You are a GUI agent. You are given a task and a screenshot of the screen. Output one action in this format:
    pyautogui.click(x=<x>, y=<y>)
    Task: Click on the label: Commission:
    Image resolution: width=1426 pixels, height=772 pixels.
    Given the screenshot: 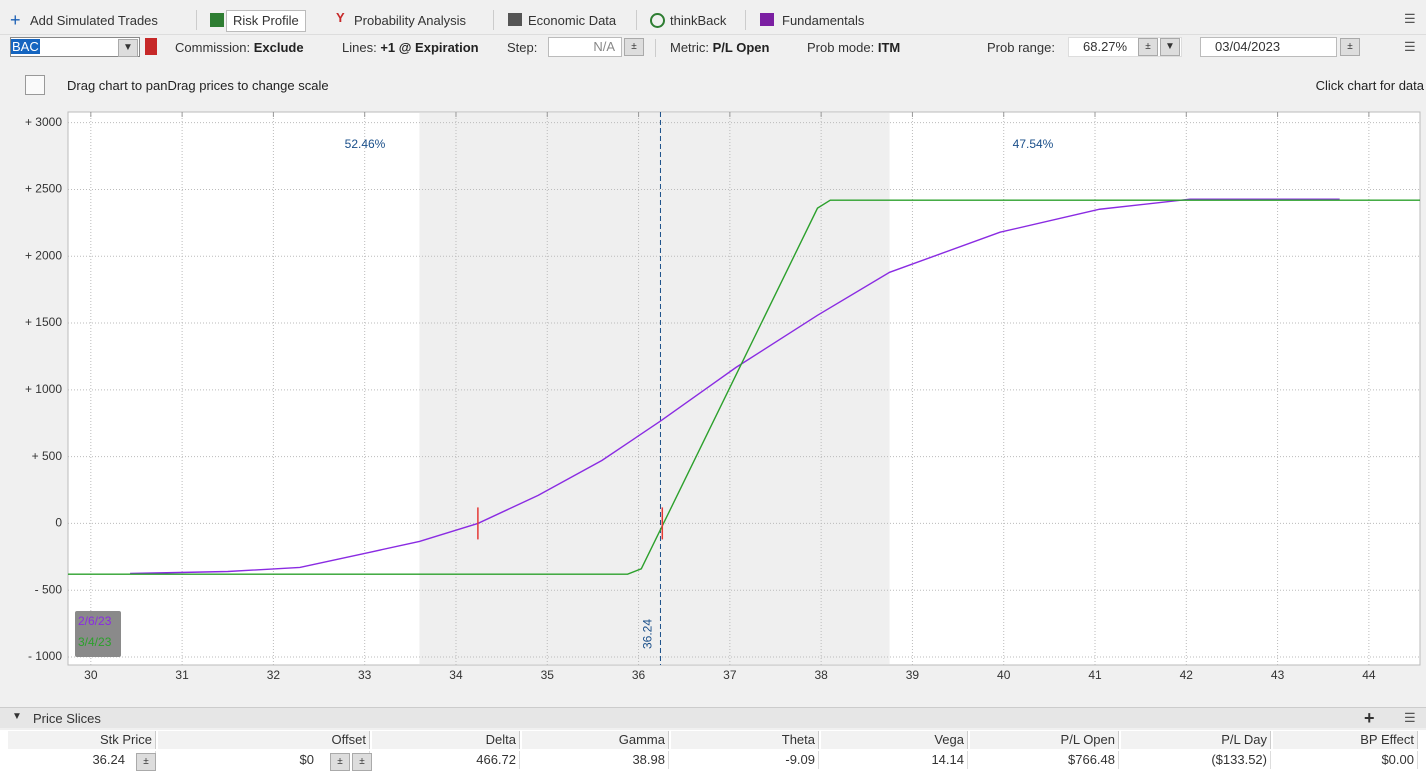 What is the action you would take?
    pyautogui.click(x=213, y=47)
    